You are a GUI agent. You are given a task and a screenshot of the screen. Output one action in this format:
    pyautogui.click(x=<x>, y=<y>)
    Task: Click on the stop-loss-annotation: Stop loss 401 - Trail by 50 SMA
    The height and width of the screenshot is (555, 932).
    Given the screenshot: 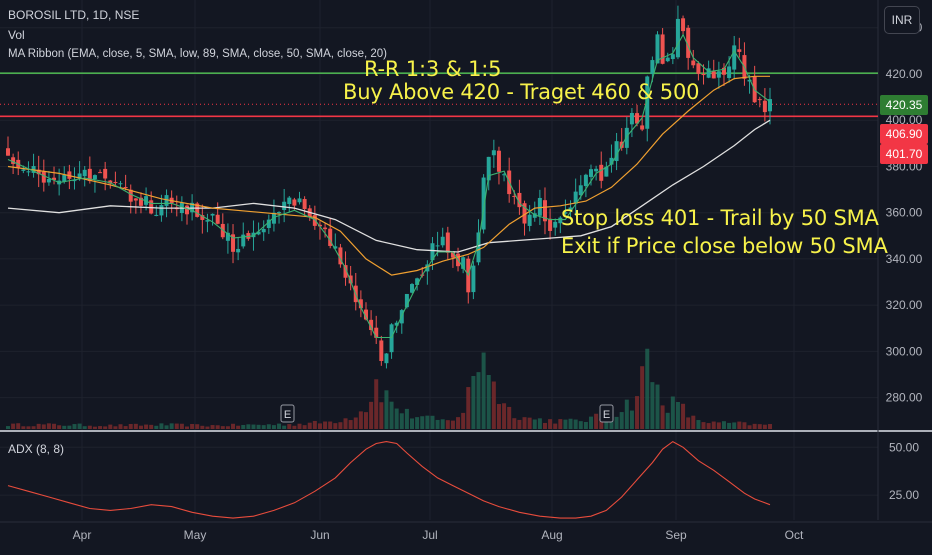 What is the action you would take?
    pyautogui.click(x=720, y=218)
    